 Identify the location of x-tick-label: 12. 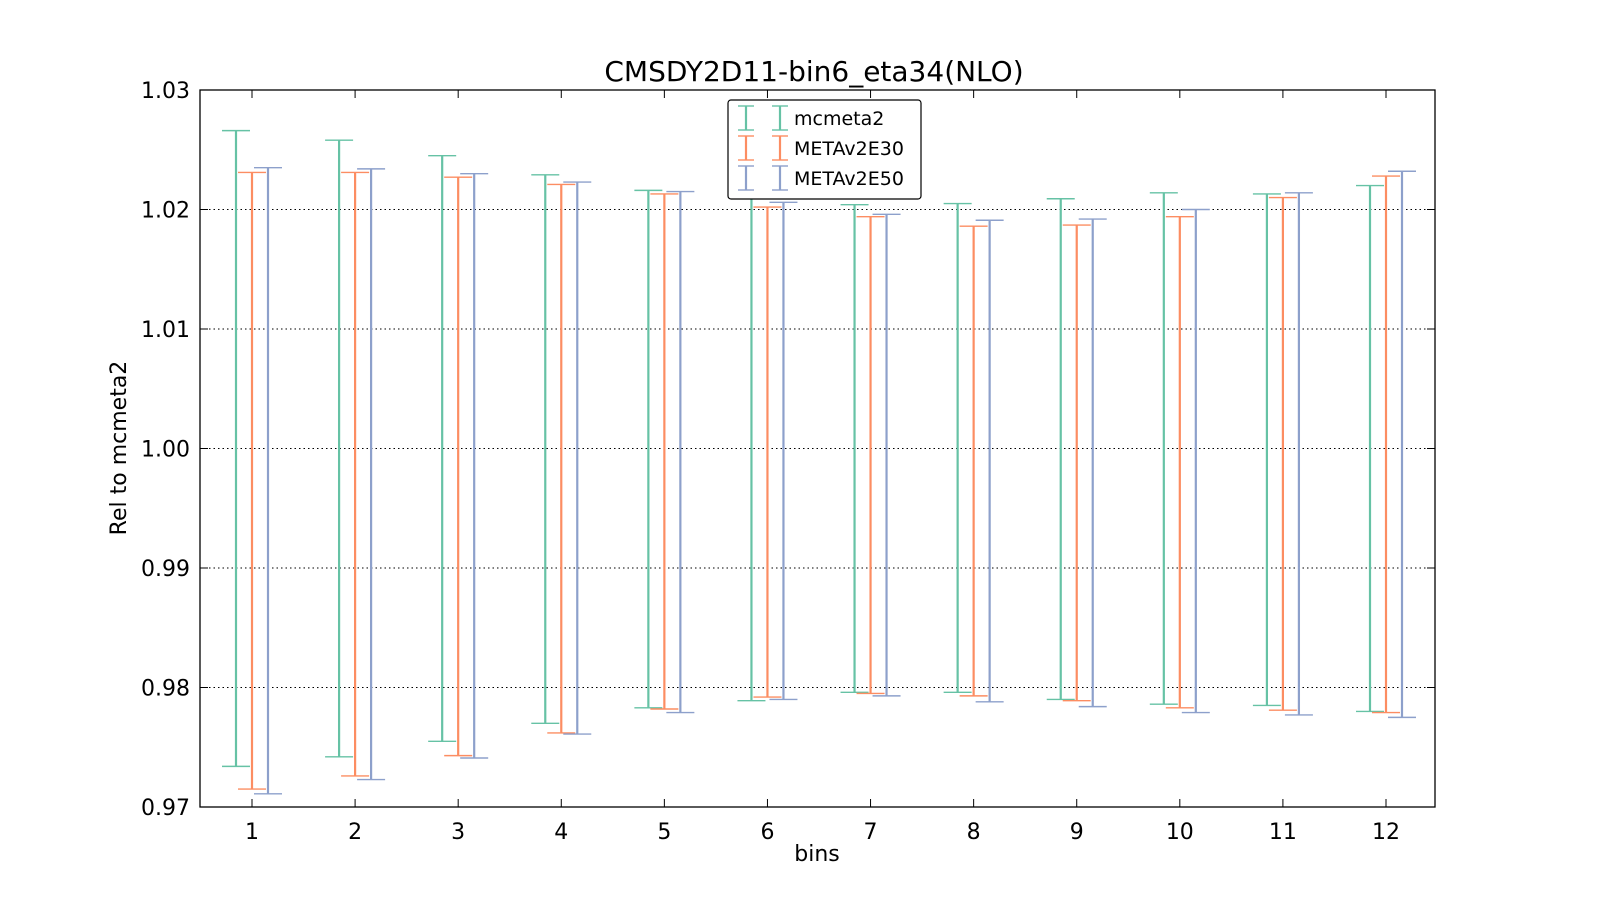
(1386, 832).